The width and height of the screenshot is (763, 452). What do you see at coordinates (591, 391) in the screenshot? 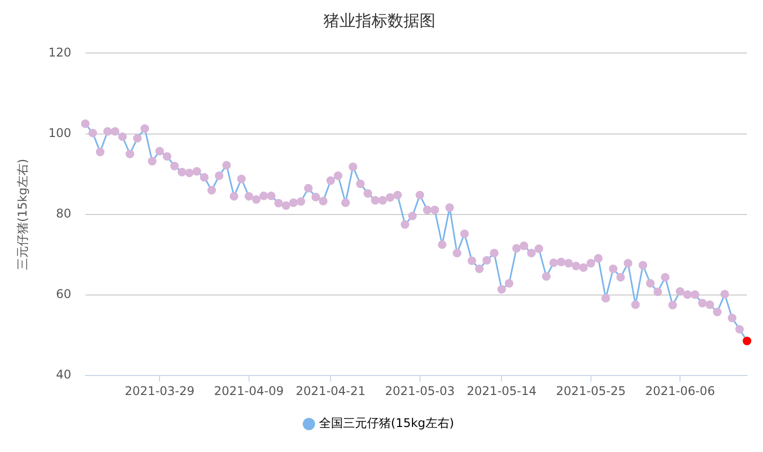
I see `x-tick-label: 2021-05-25` at bounding box center [591, 391].